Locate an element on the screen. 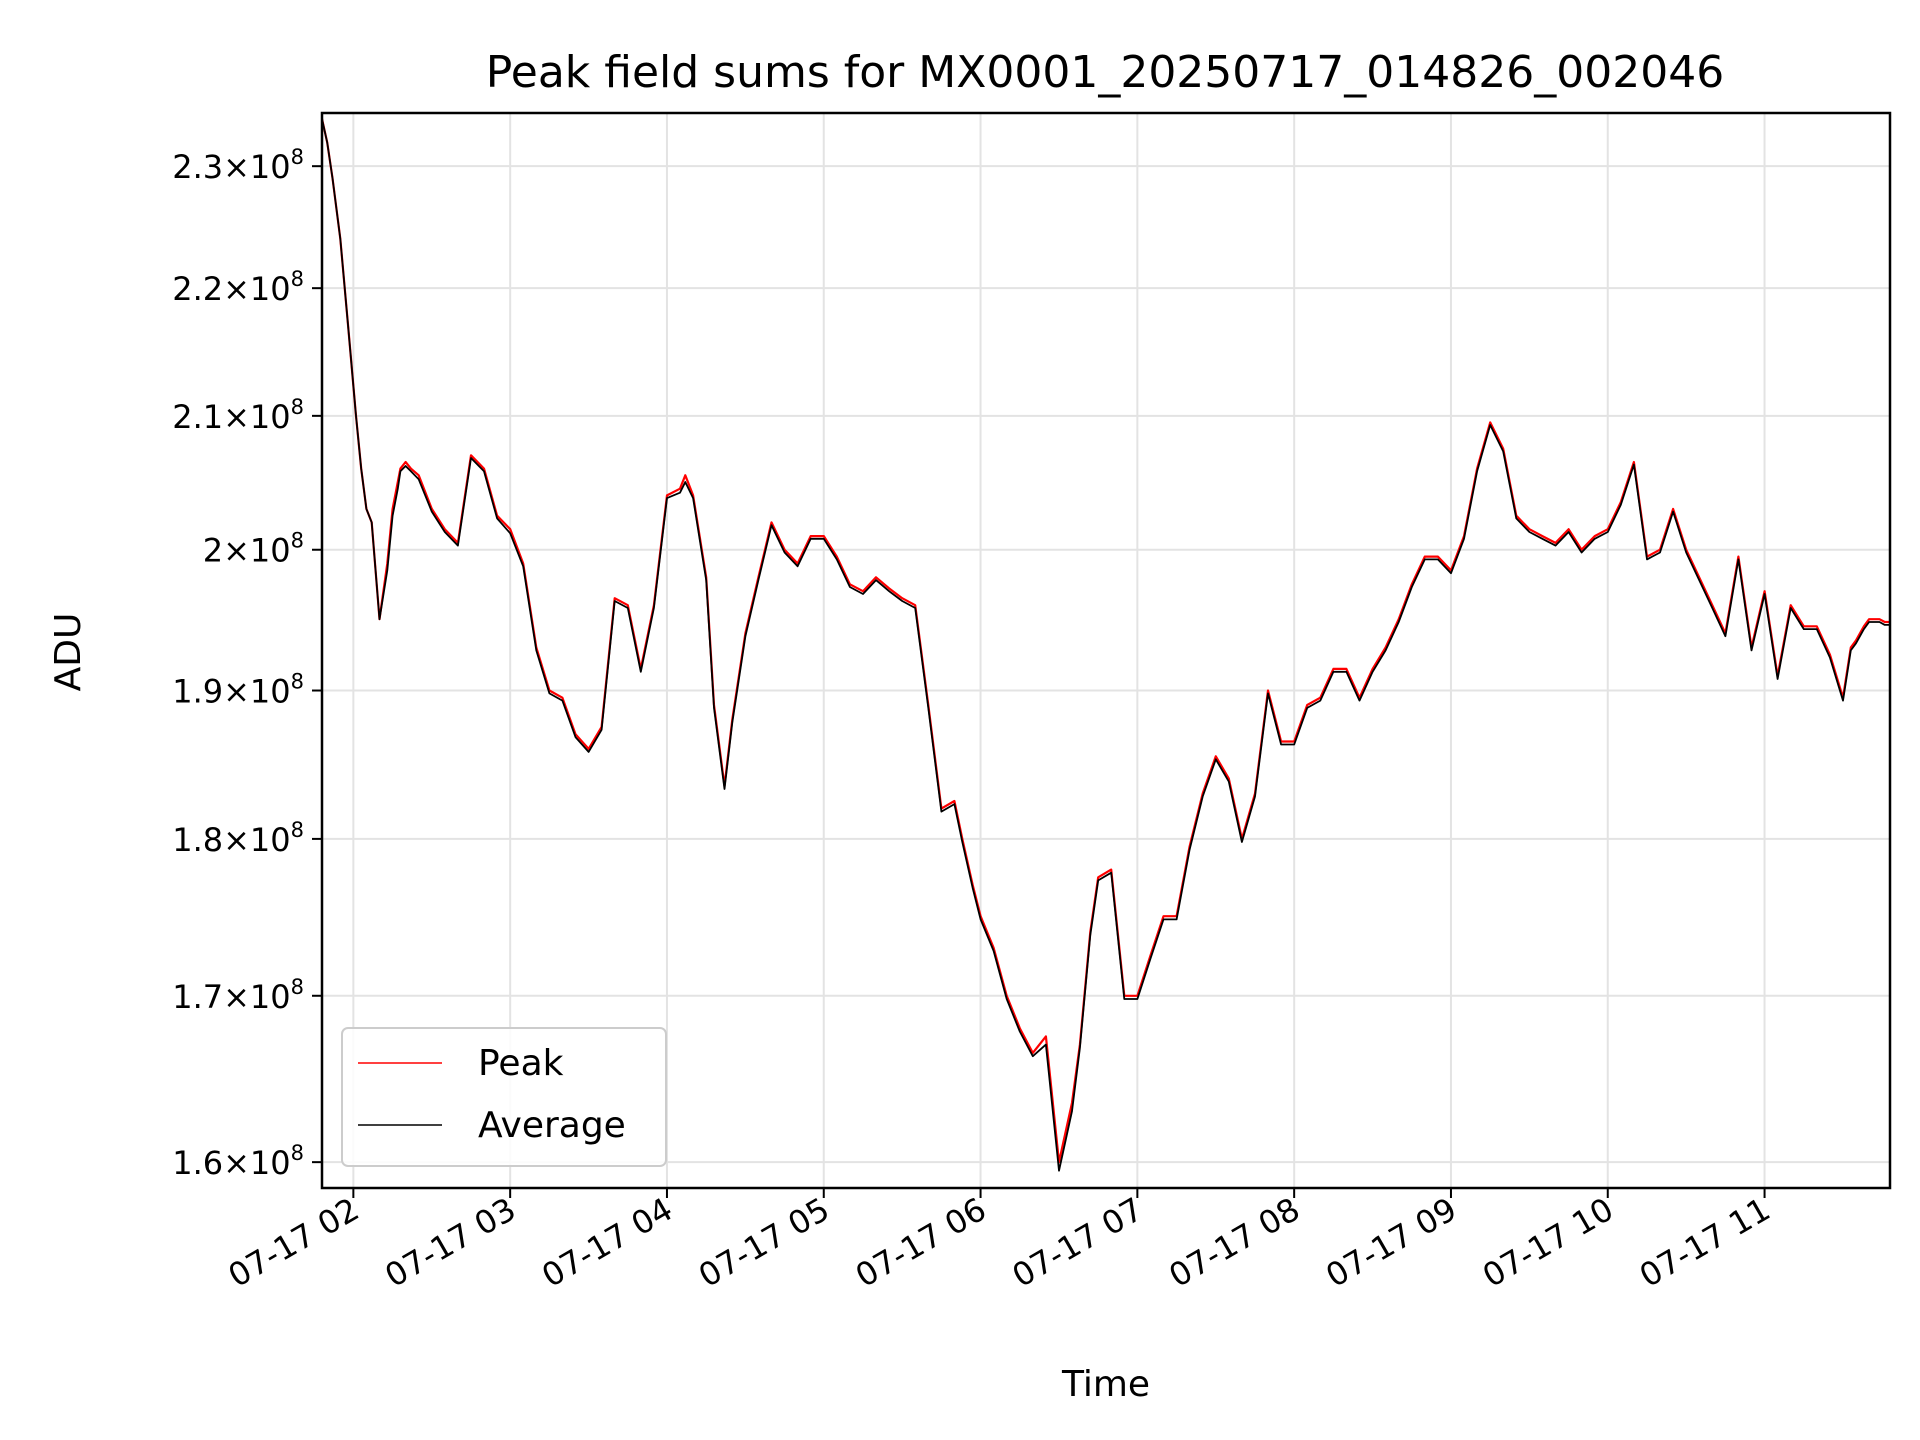  legend: Peak Average is located at coordinates (504, 1097).